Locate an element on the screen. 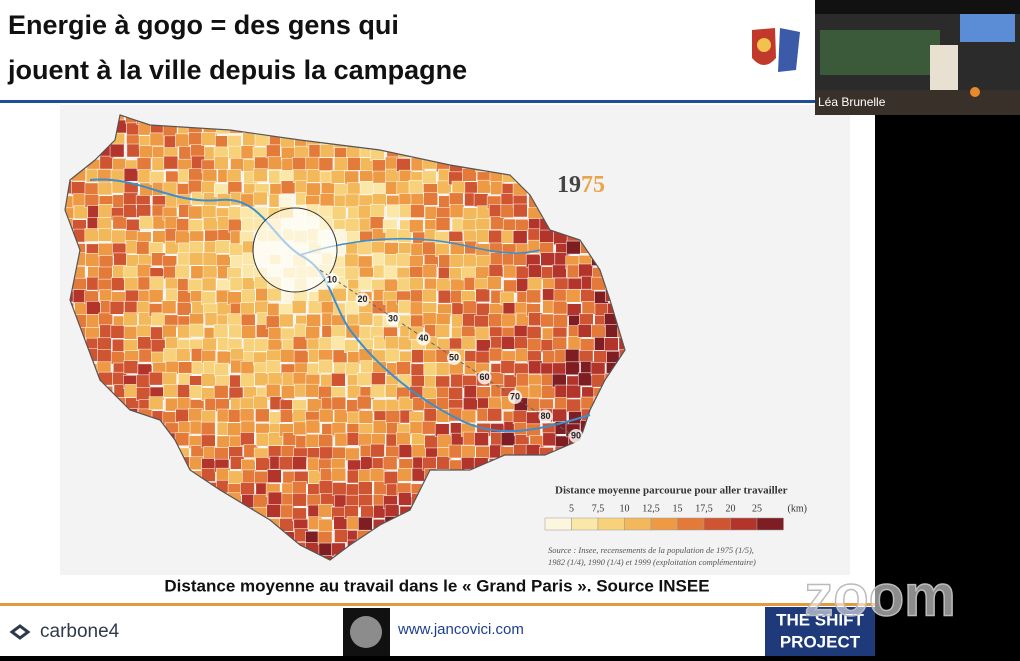  legend-tick: 7,5 is located at coordinates (598, 508).